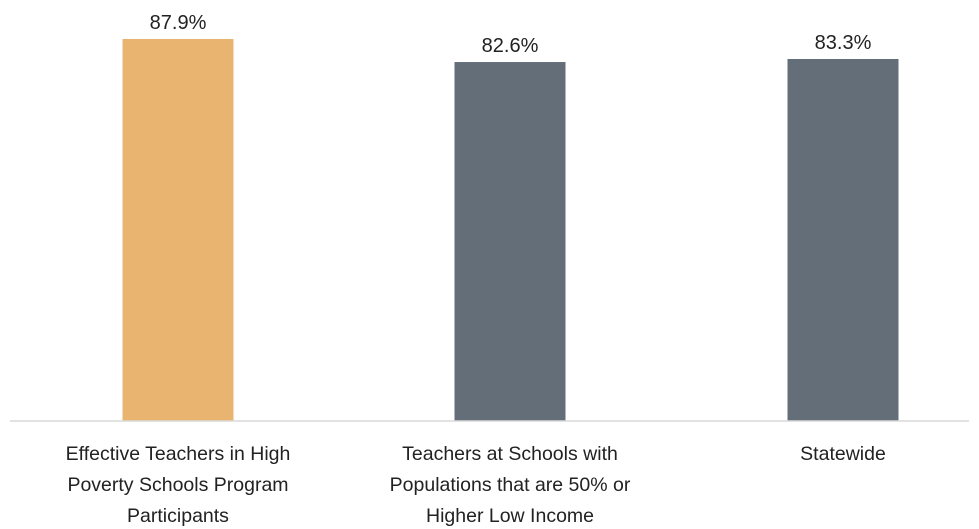 The height and width of the screenshot is (529, 979). Describe the element at coordinates (510, 516) in the screenshot. I see `category-label-line: Higher Low Income` at that location.